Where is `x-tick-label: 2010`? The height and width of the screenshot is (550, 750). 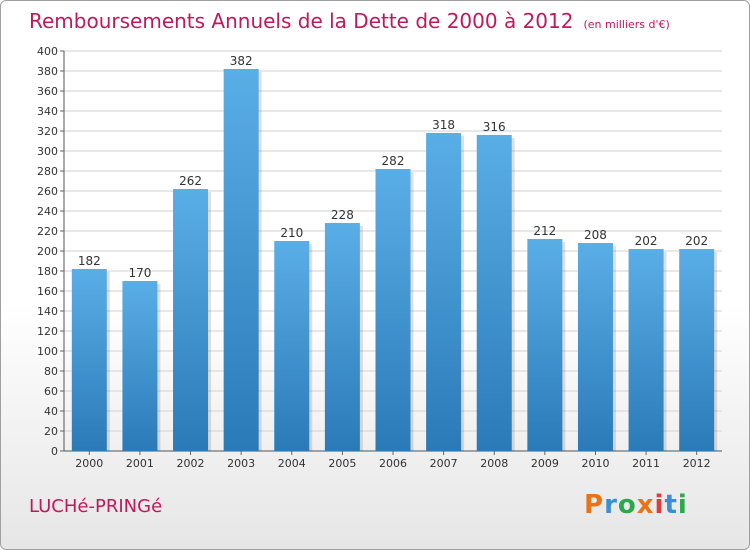 x-tick-label: 2010 is located at coordinates (595, 463).